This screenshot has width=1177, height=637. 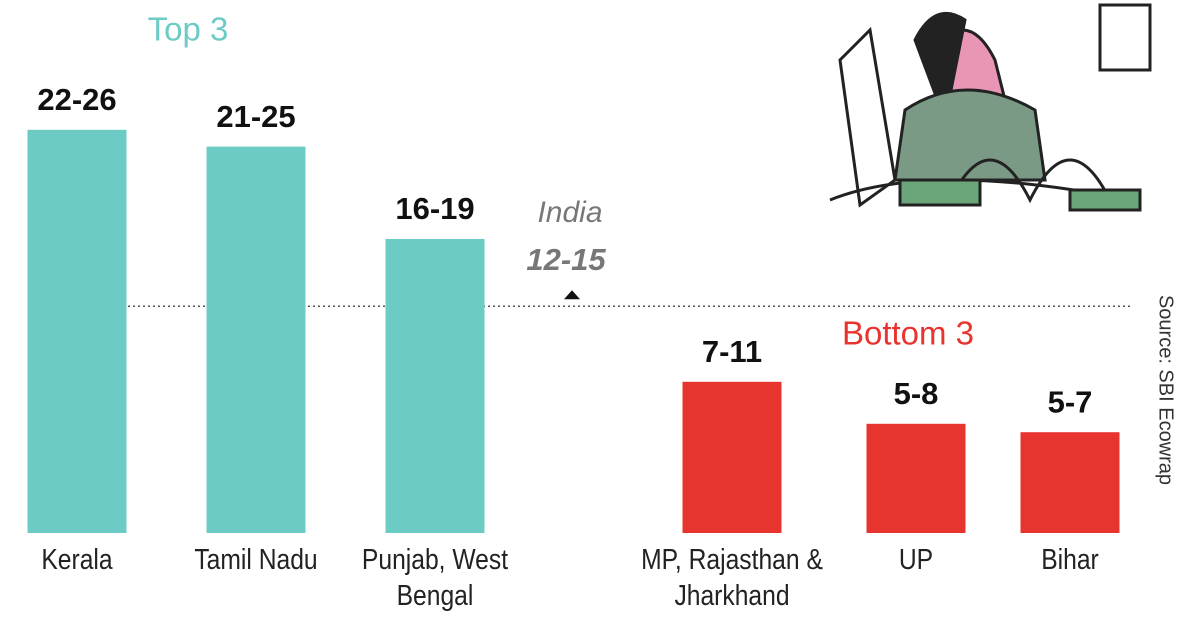 I want to click on reference-label: 12-15, so click(x=566, y=259).